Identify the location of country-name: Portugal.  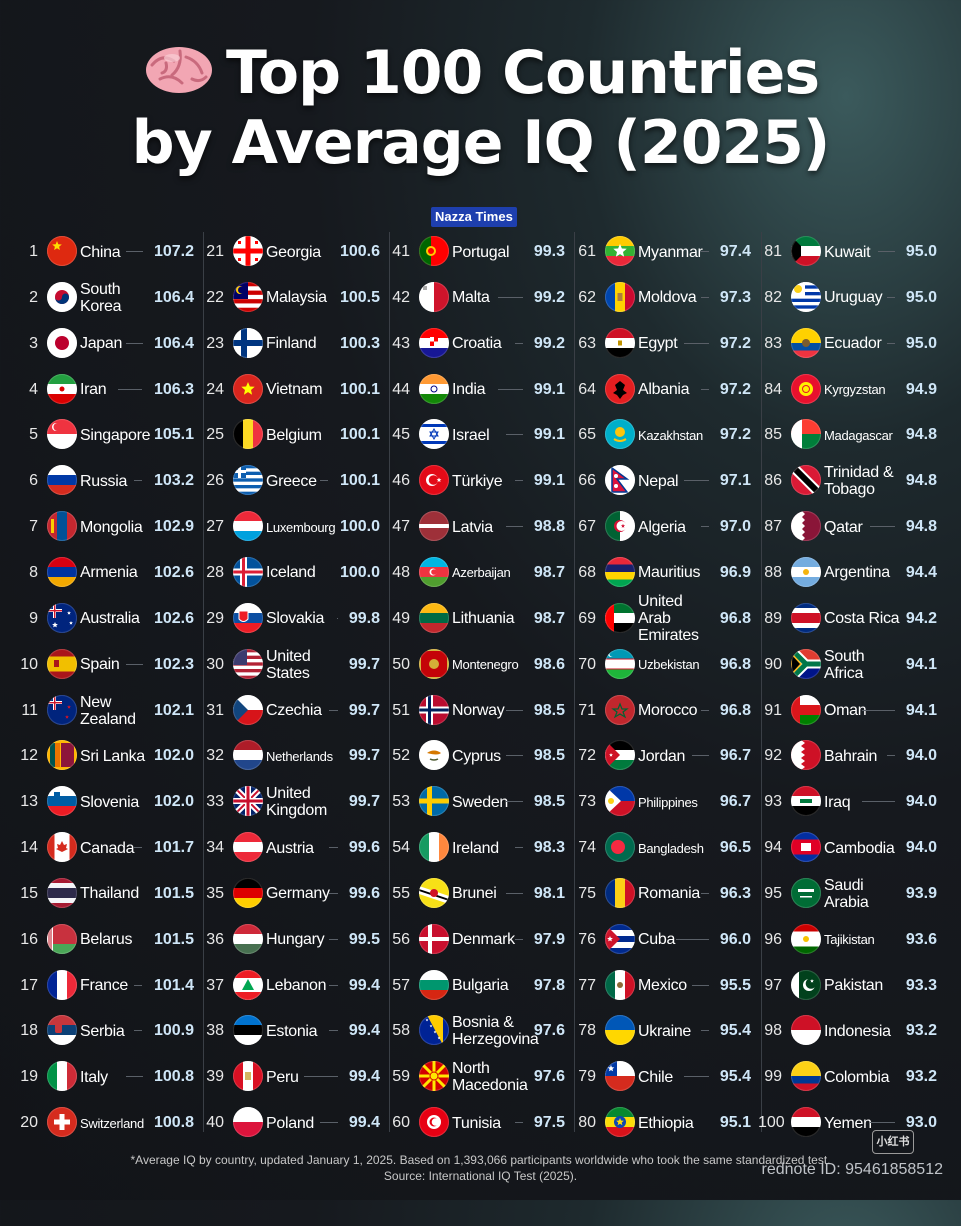
(481, 252).